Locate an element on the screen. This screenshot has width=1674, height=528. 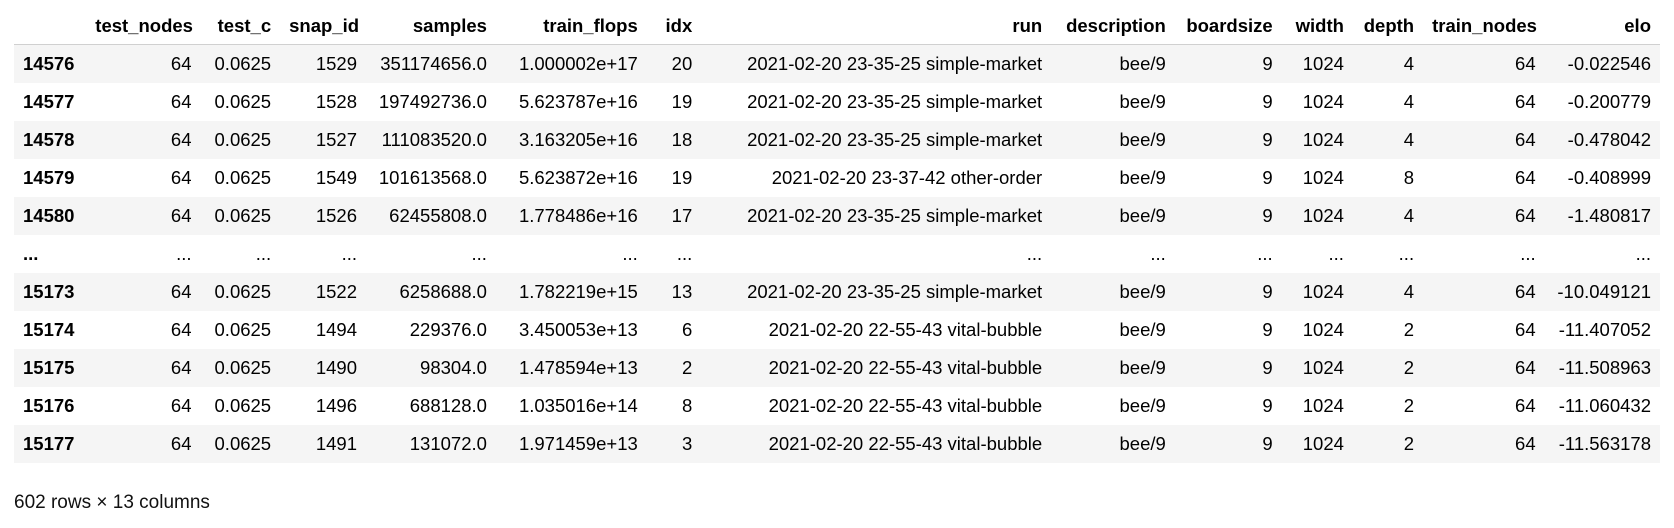
table-cell: 1491 is located at coordinates (336, 443).